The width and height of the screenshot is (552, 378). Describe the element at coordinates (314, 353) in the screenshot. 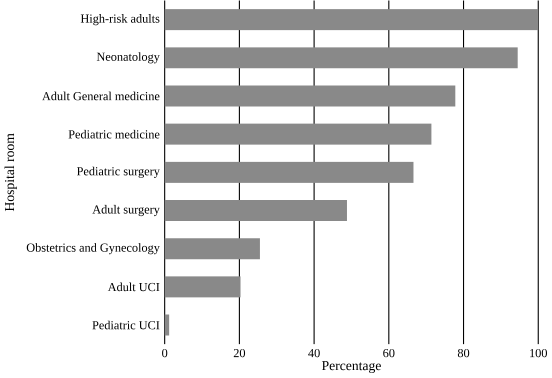

I see `x-tick-label: 40` at that location.